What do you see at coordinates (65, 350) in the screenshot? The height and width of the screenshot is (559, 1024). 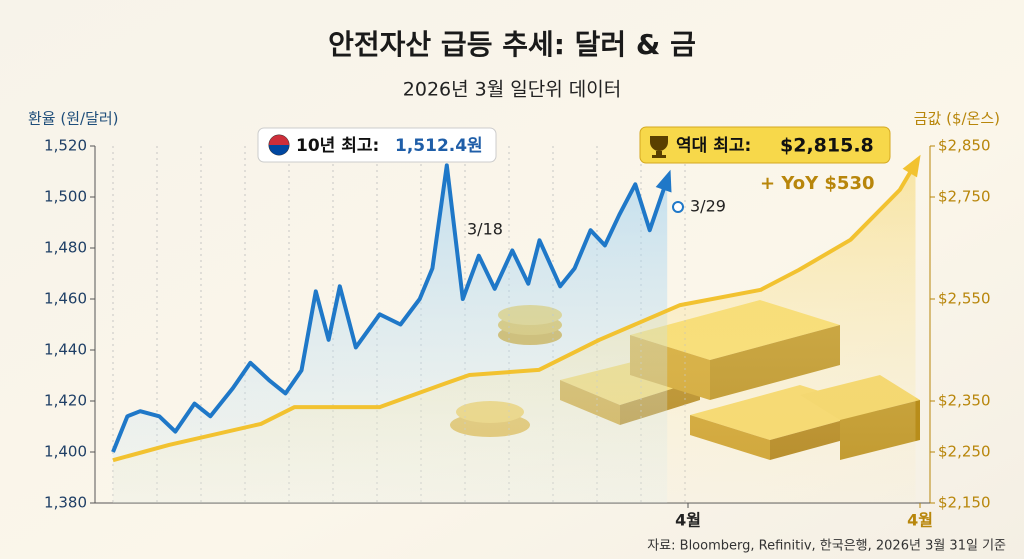 I see `y-tick-label: 1,440` at bounding box center [65, 350].